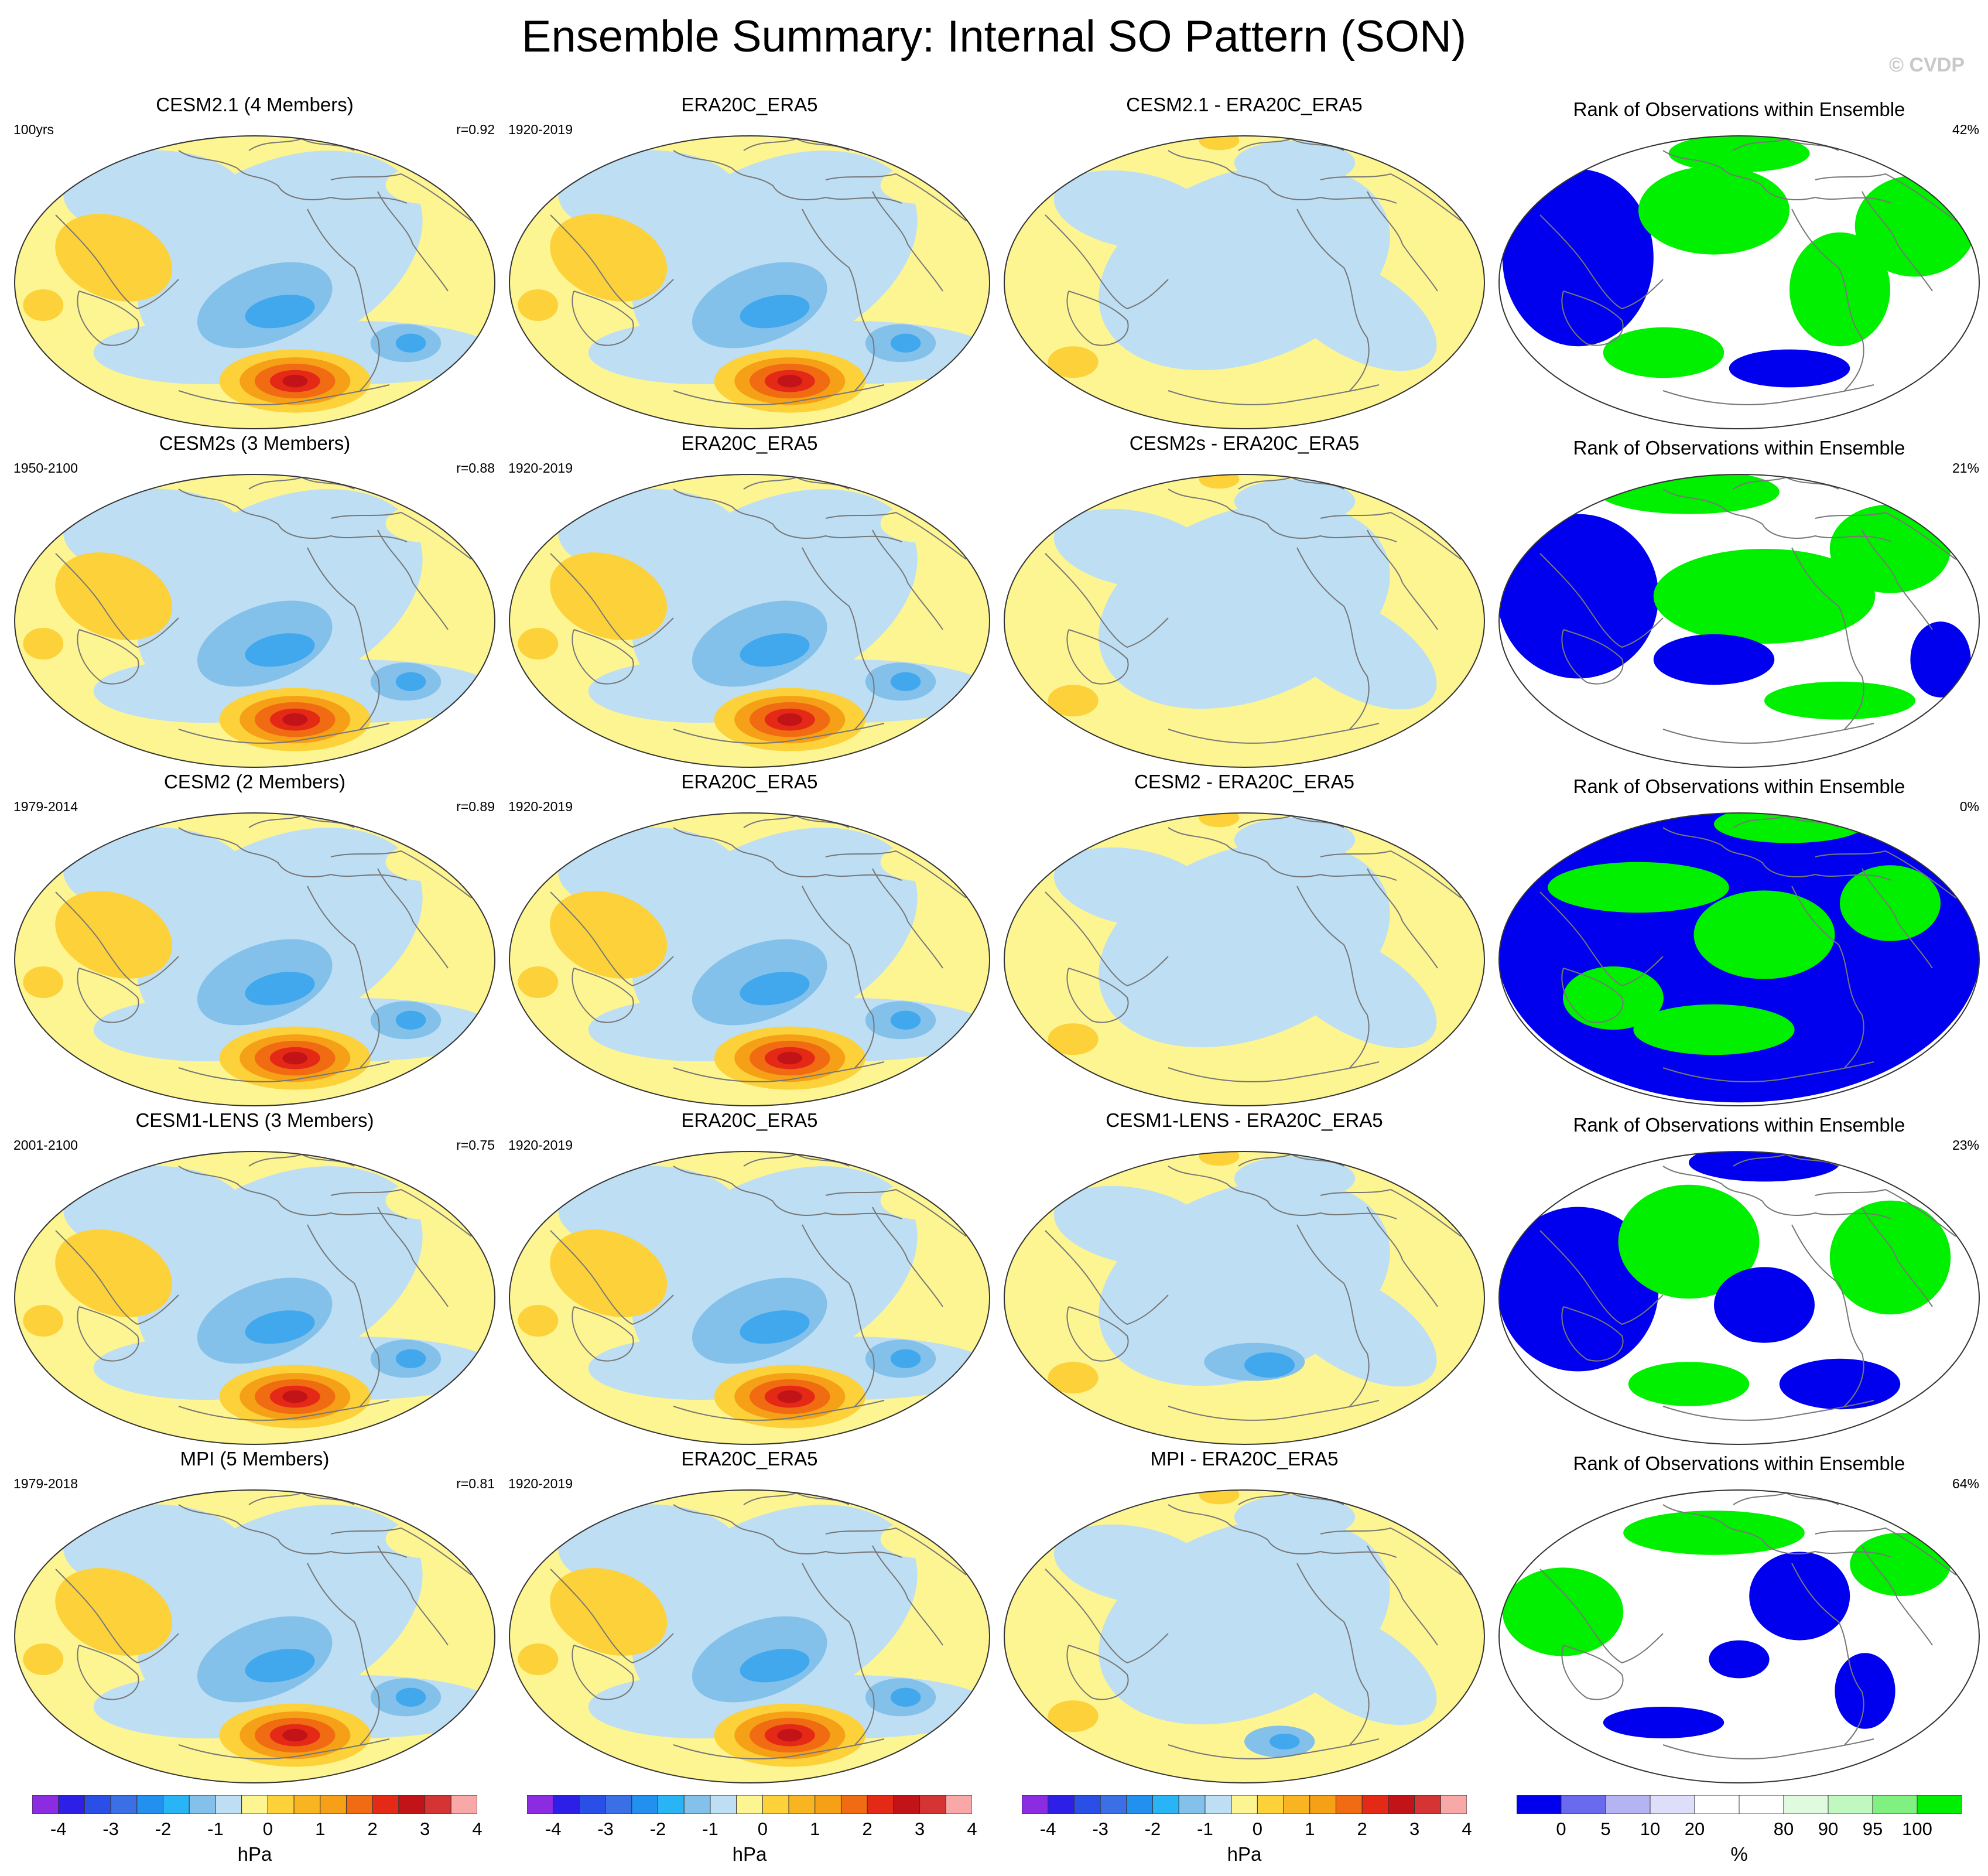  What do you see at coordinates (1966, 1145) in the screenshot?
I see `rank-percent: 23%` at bounding box center [1966, 1145].